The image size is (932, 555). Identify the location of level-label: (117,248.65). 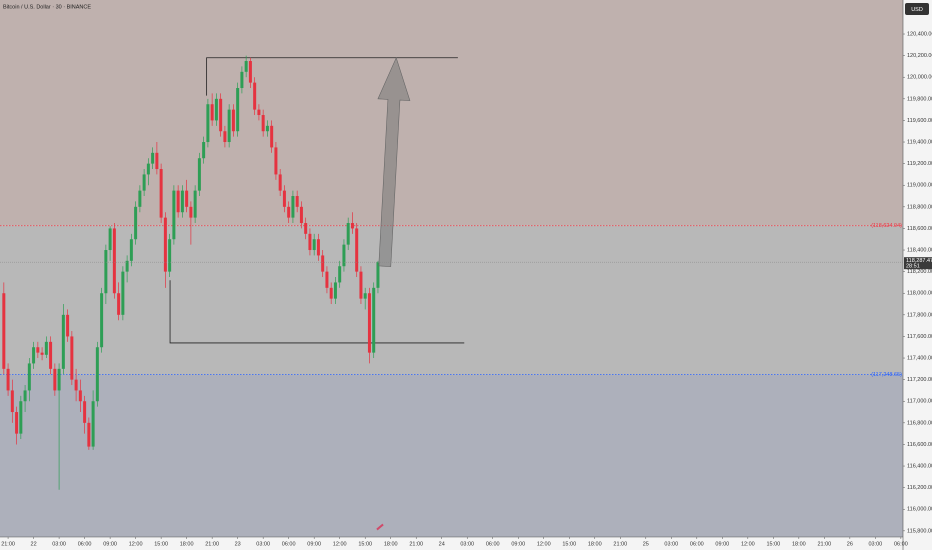
(886, 375).